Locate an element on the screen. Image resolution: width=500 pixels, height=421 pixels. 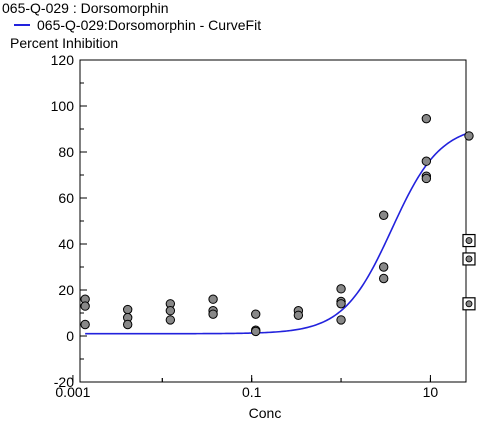
legend-label-curvefit: 065-Q-029:Dorsomorphin - CurveFit is located at coordinates (149, 25).